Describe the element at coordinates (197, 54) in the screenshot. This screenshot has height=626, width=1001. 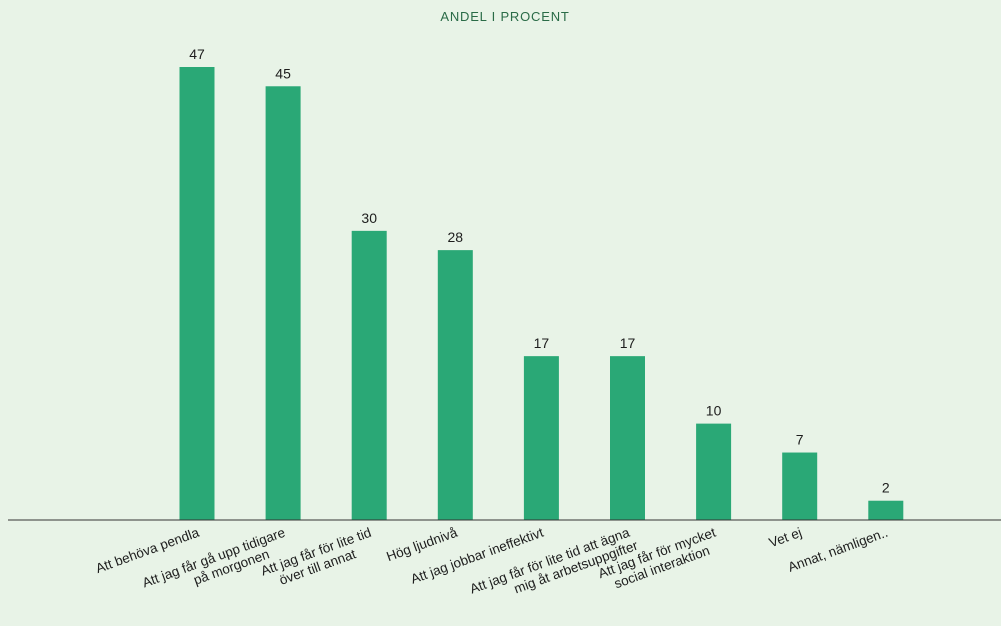
I see `value-label-1: 47` at that location.